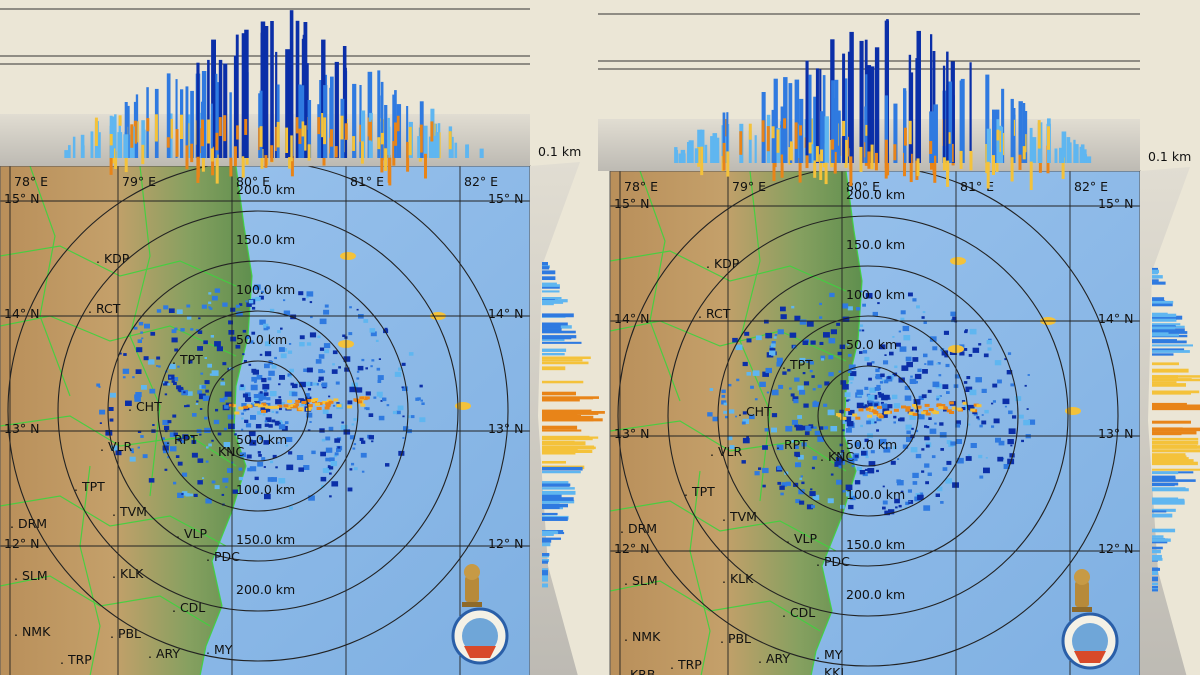 This screenshot has width=1200, height=675. What do you see at coordinates (116, 446) in the screenshot?
I see `place-label-vlr: . VLR` at bounding box center [116, 446].